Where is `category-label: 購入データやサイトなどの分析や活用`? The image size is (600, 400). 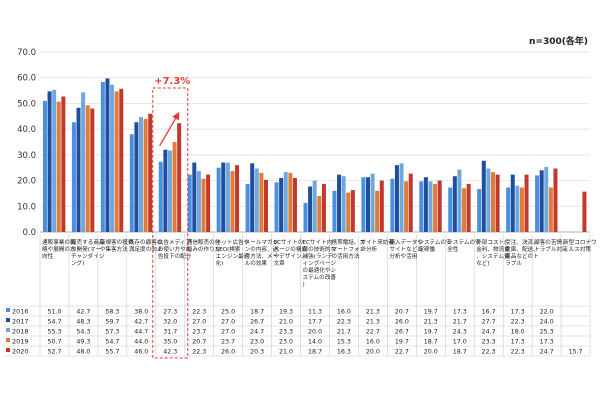
category-label: 購入データやサイトなどの分析や活用 is located at coordinates (406, 249).